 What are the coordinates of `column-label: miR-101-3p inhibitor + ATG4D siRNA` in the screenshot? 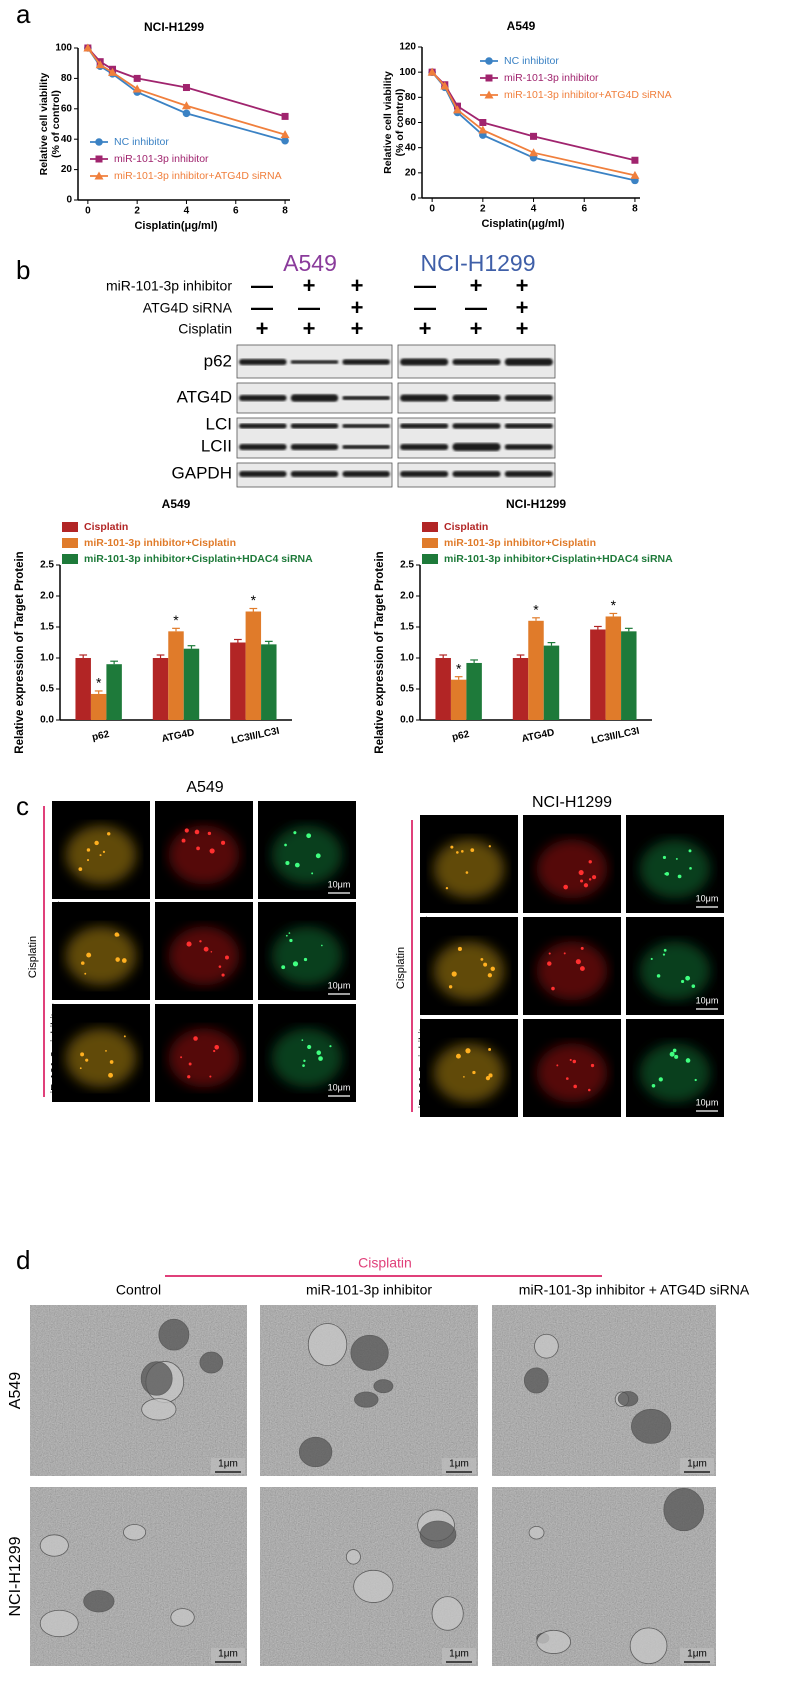 It's located at (634, 1290).